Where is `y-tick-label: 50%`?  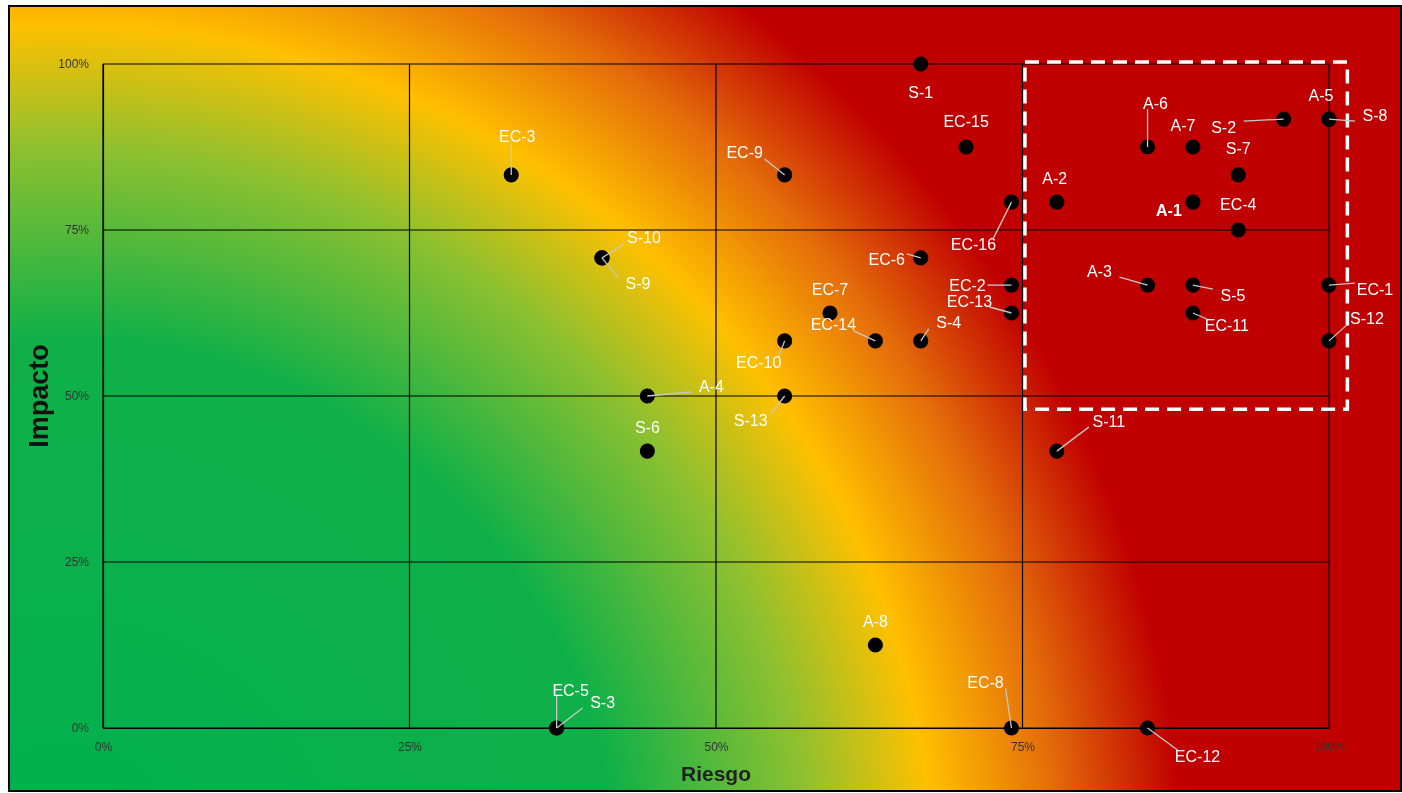 y-tick-label: 50% is located at coordinates (77, 396).